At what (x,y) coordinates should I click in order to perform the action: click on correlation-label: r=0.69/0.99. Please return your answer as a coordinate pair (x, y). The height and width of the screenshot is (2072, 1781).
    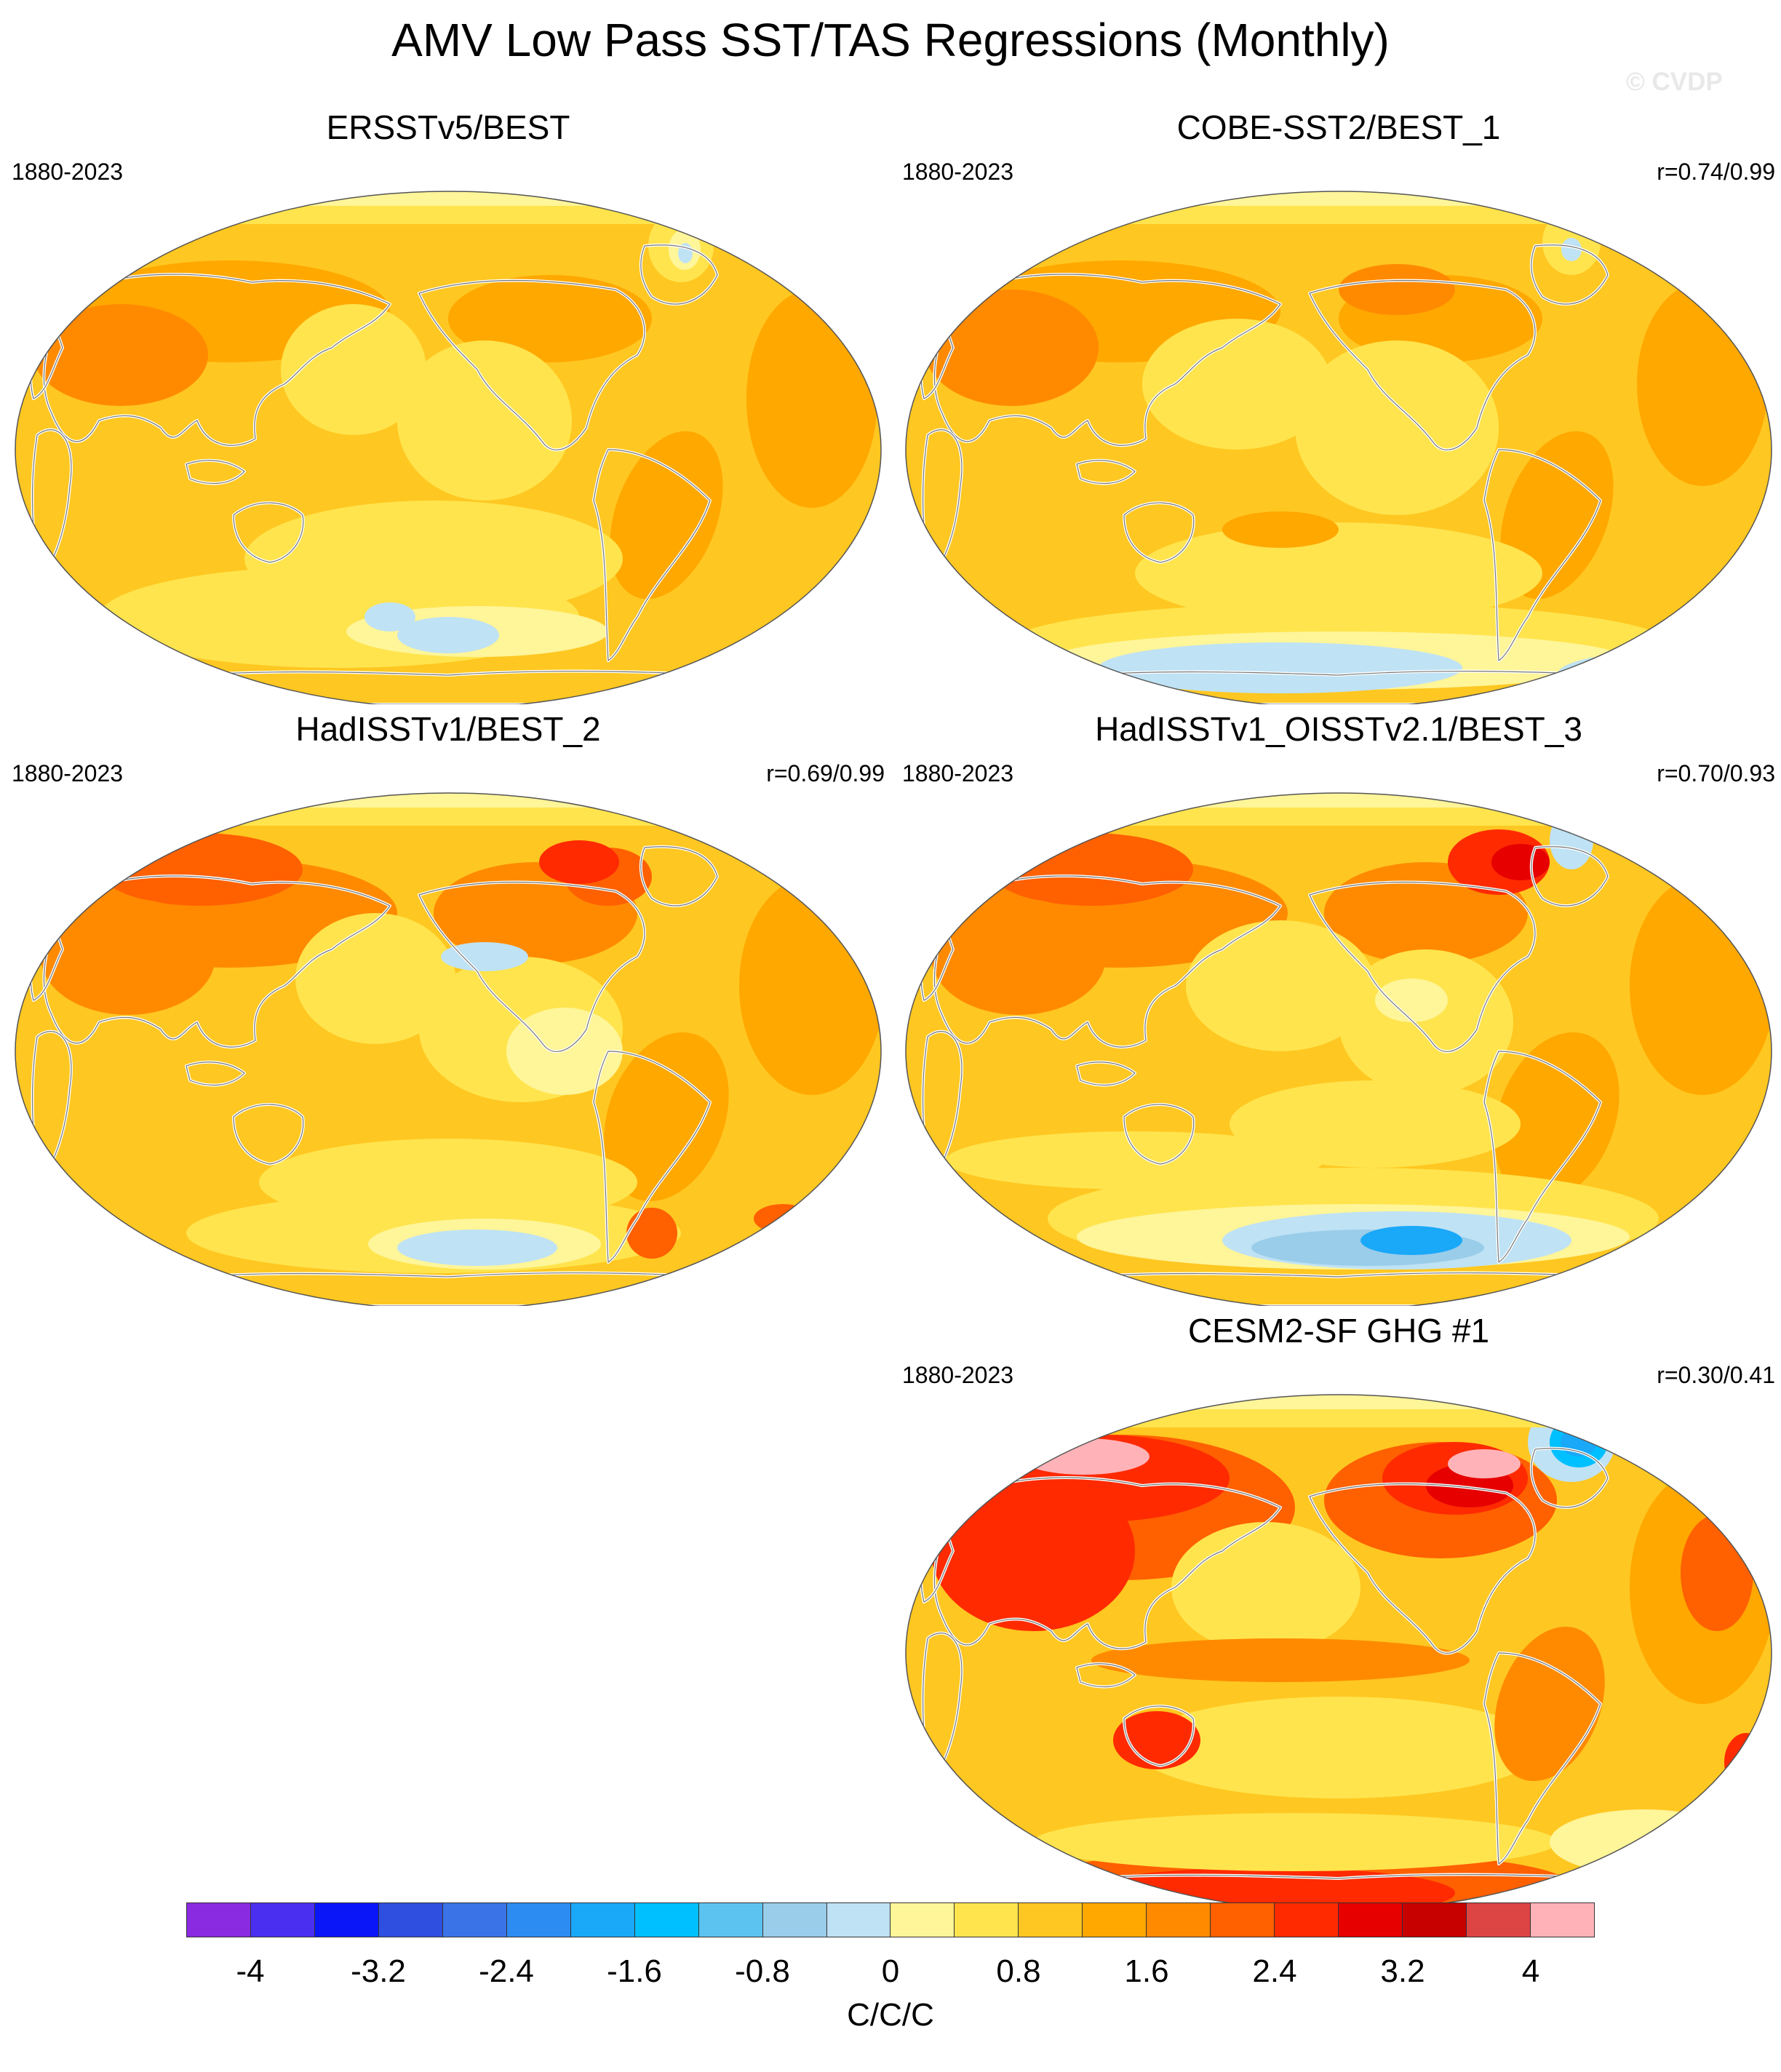
    Looking at the image, I should click on (825, 773).